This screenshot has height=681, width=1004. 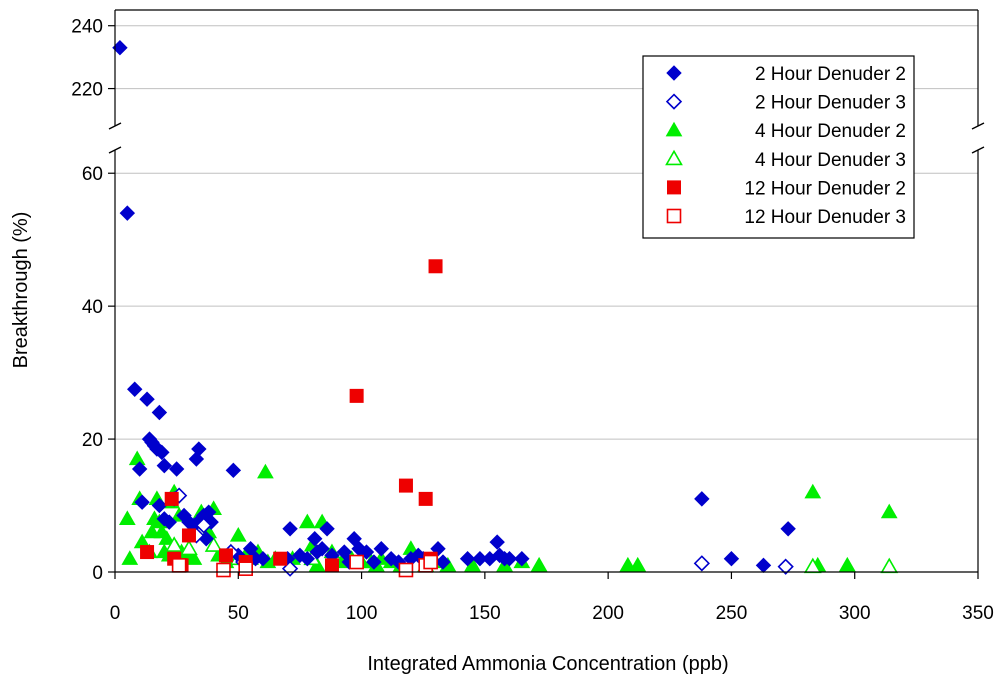 What do you see at coordinates (92, 440) in the screenshot?
I see `y-tick-label: 20` at bounding box center [92, 440].